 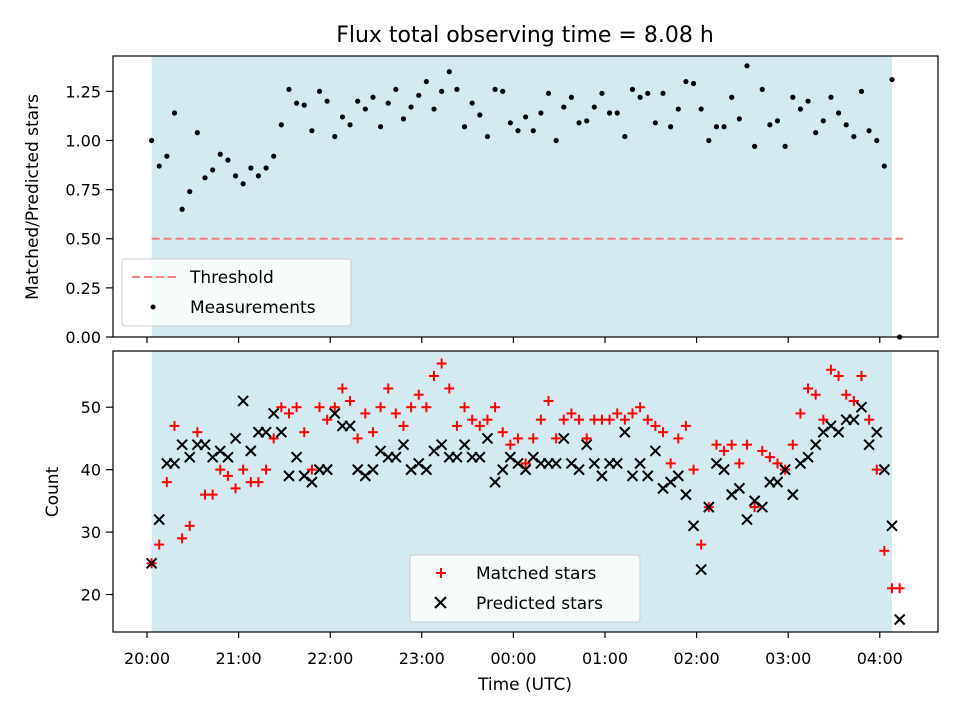 What do you see at coordinates (330, 658) in the screenshot?
I see `xtick-label: 22:00` at bounding box center [330, 658].